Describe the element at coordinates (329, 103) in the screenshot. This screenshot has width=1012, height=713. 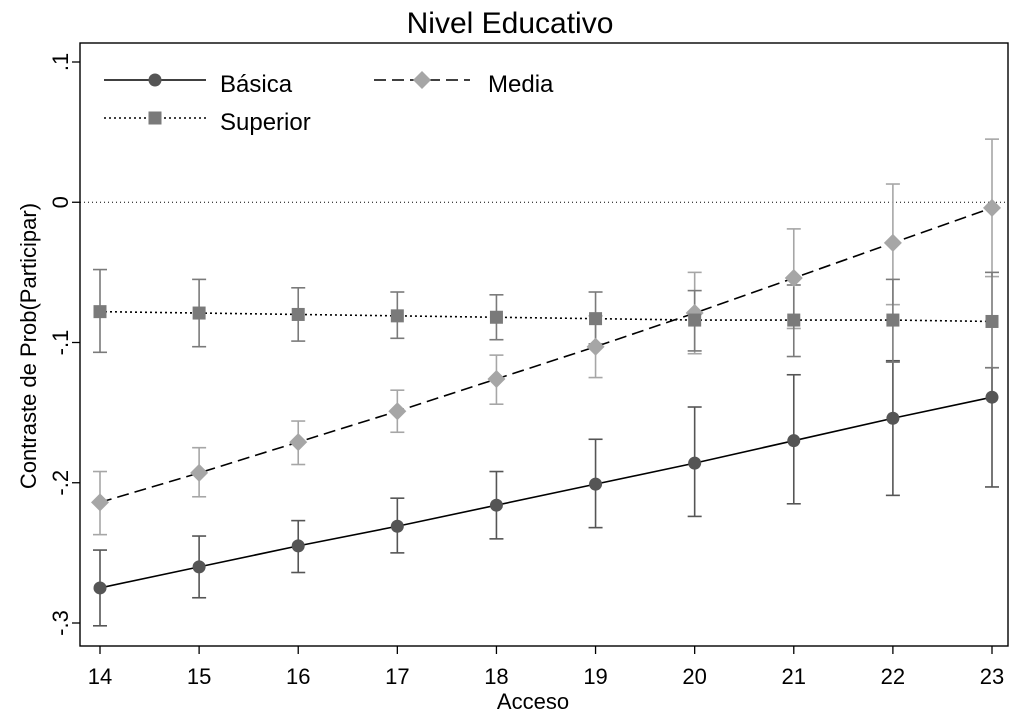
I see `legend: Básica Media Superior` at that location.